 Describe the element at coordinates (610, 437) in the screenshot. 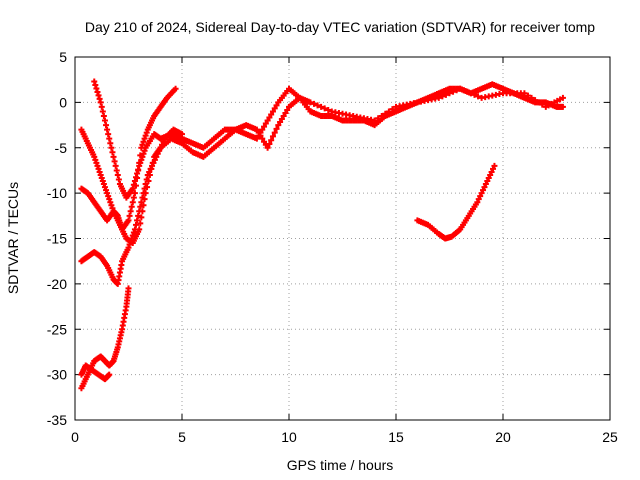

I see `x-tick-label: 25` at that location.